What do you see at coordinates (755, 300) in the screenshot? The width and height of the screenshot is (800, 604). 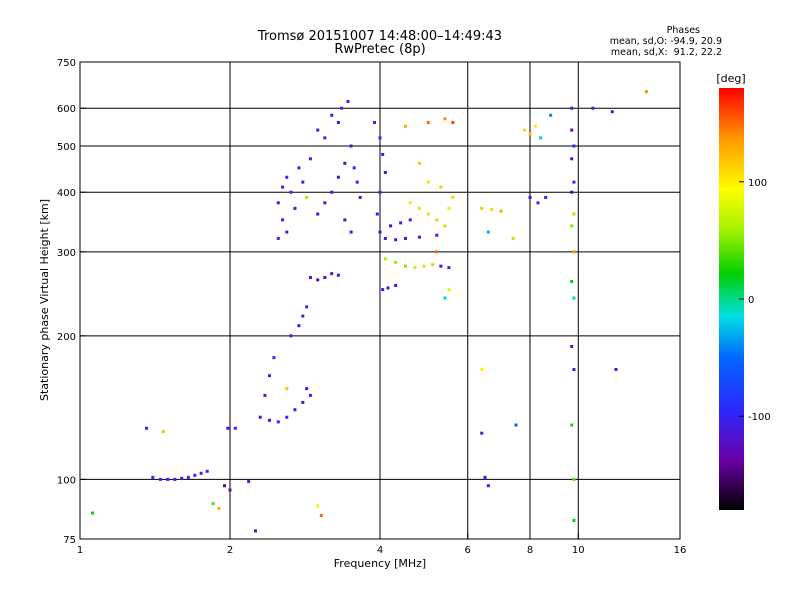 I see `colorbar-ticks: -100 0 100` at bounding box center [755, 300].